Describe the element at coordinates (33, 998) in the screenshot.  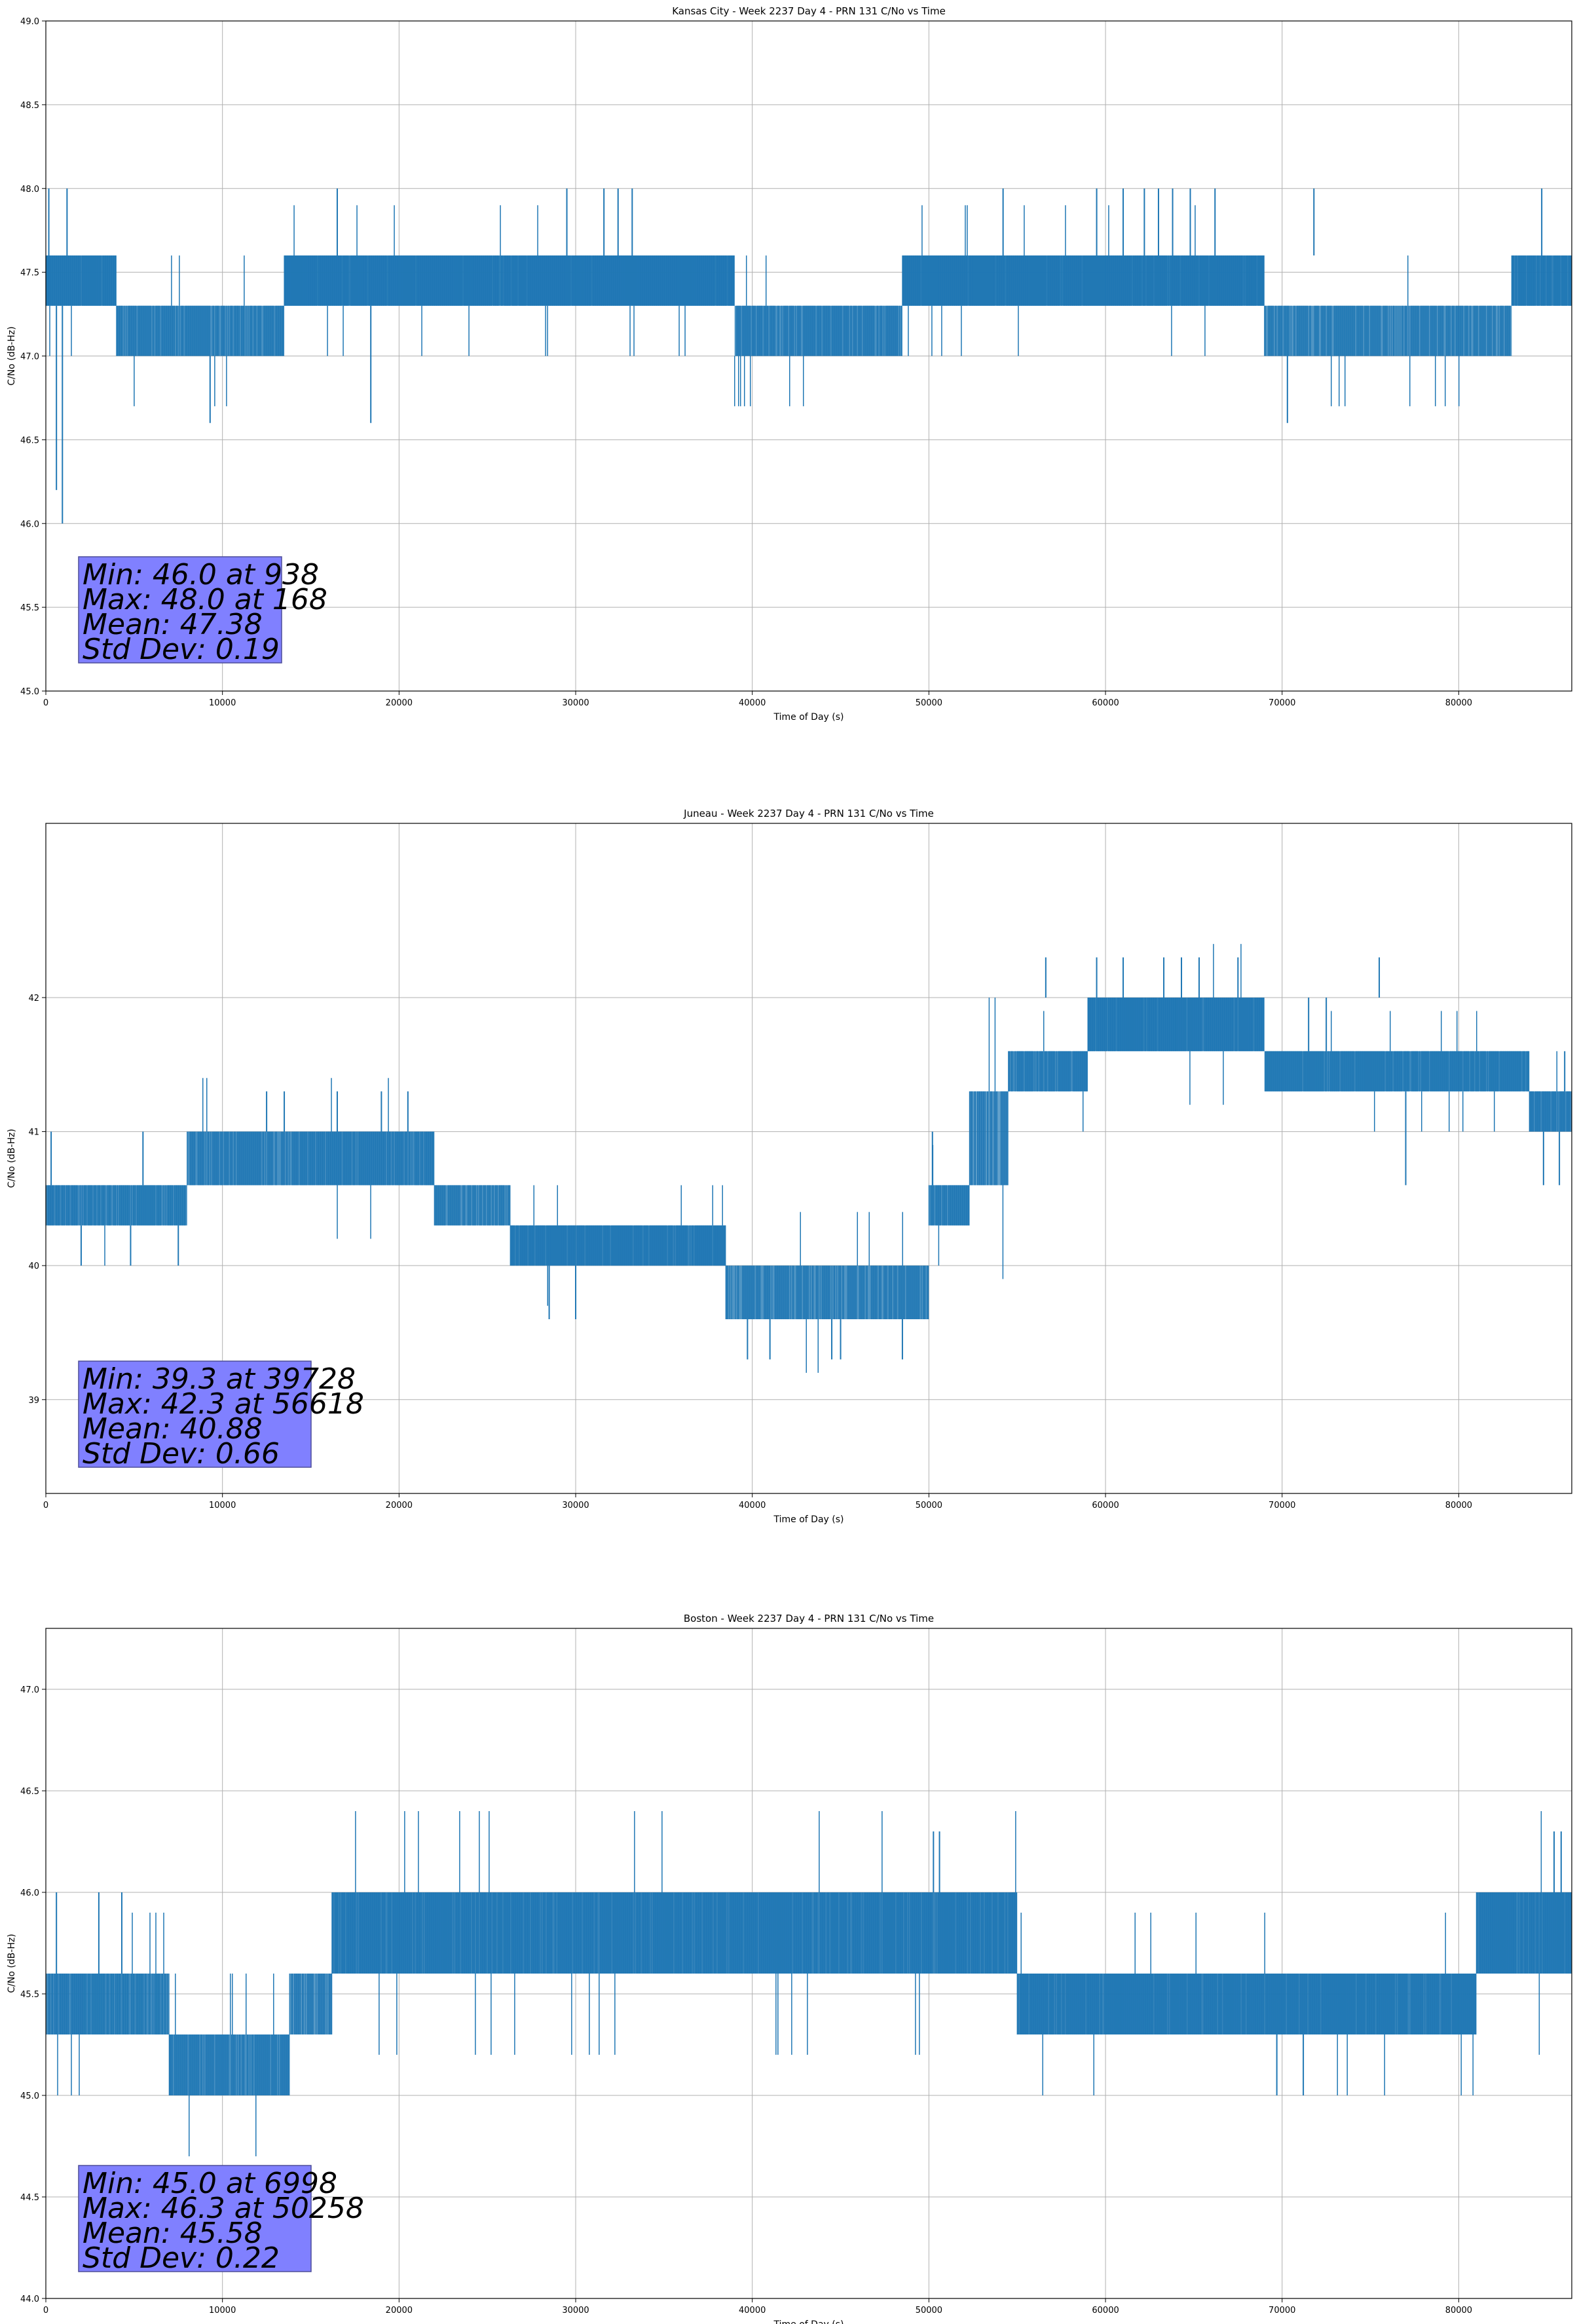
I see `y-tick-label: 42` at that location.